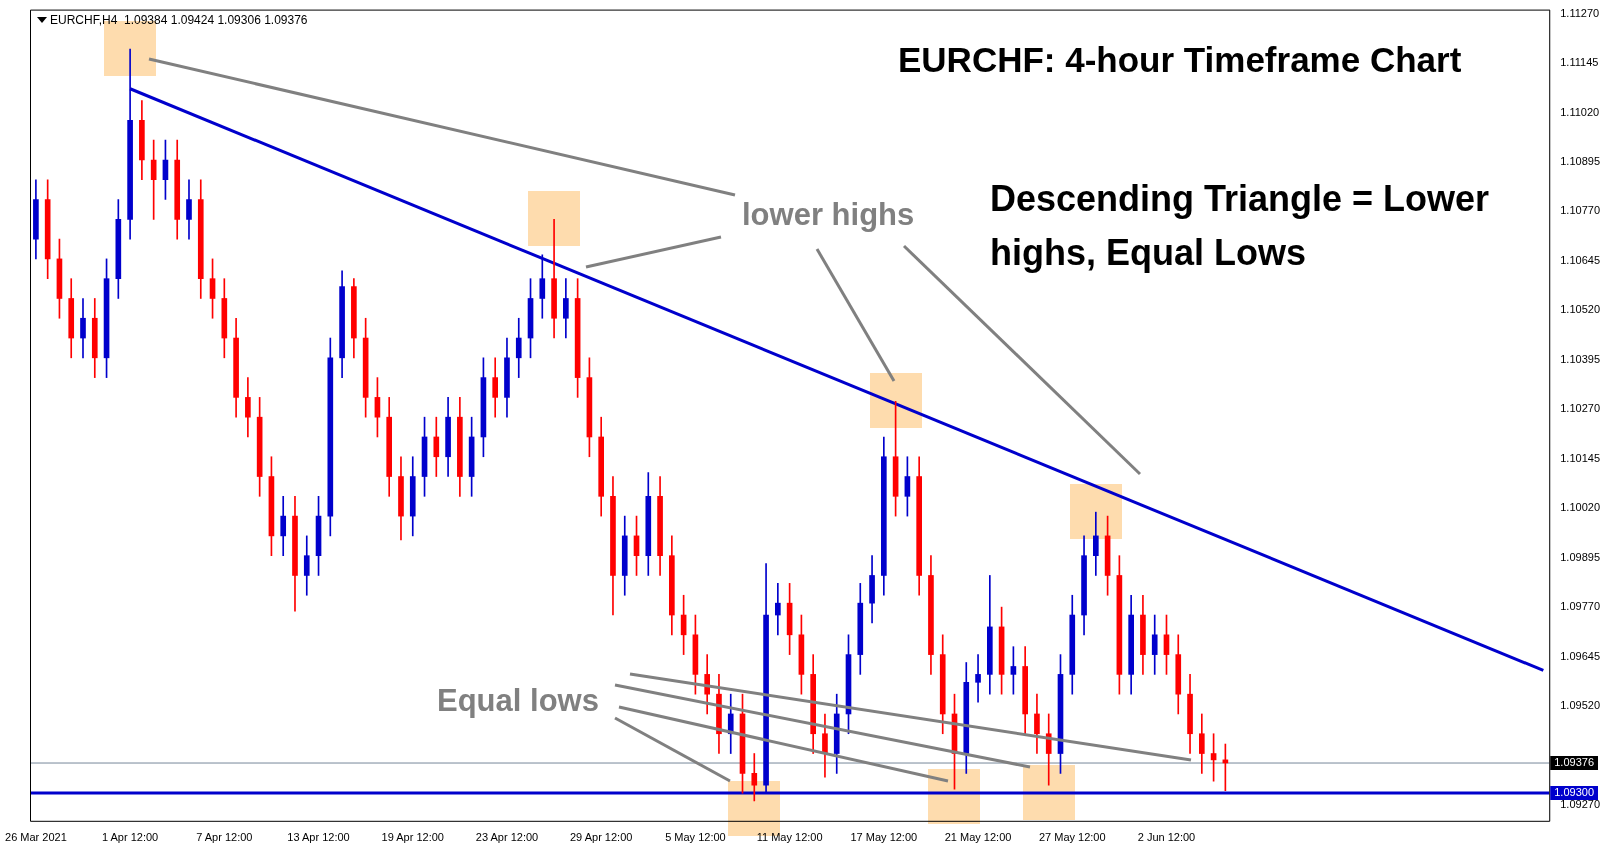 The image size is (1607, 850). Describe the element at coordinates (507, 837) in the screenshot. I see `x-tick-label: 23 Apr 12:00` at that location.